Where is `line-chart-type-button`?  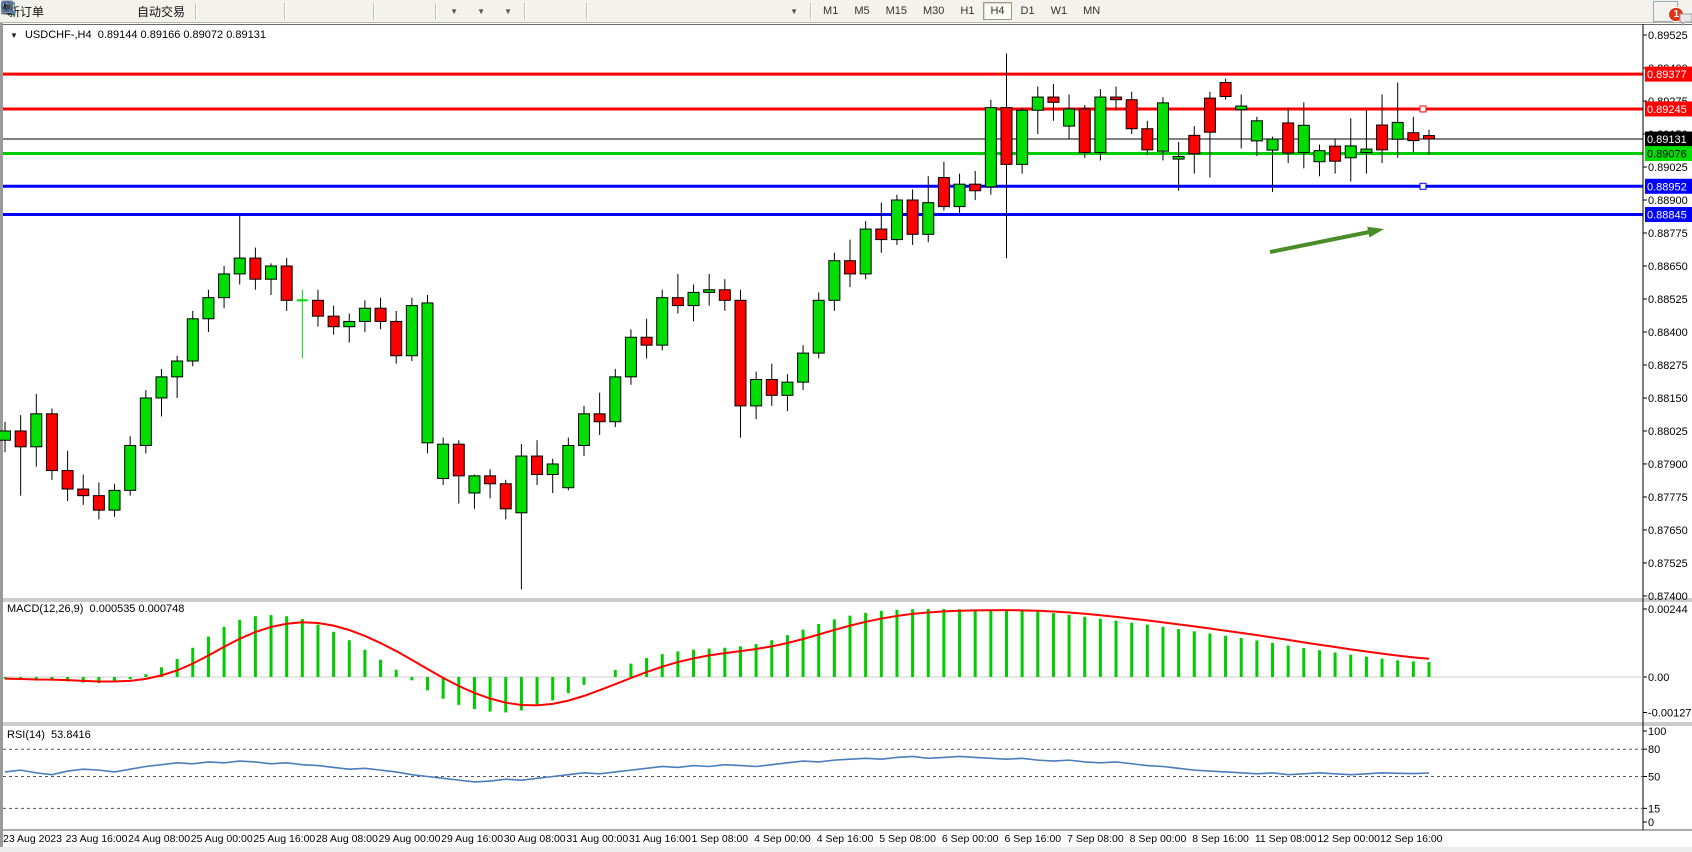 line-chart-type-button is located at coordinates (140, 11).